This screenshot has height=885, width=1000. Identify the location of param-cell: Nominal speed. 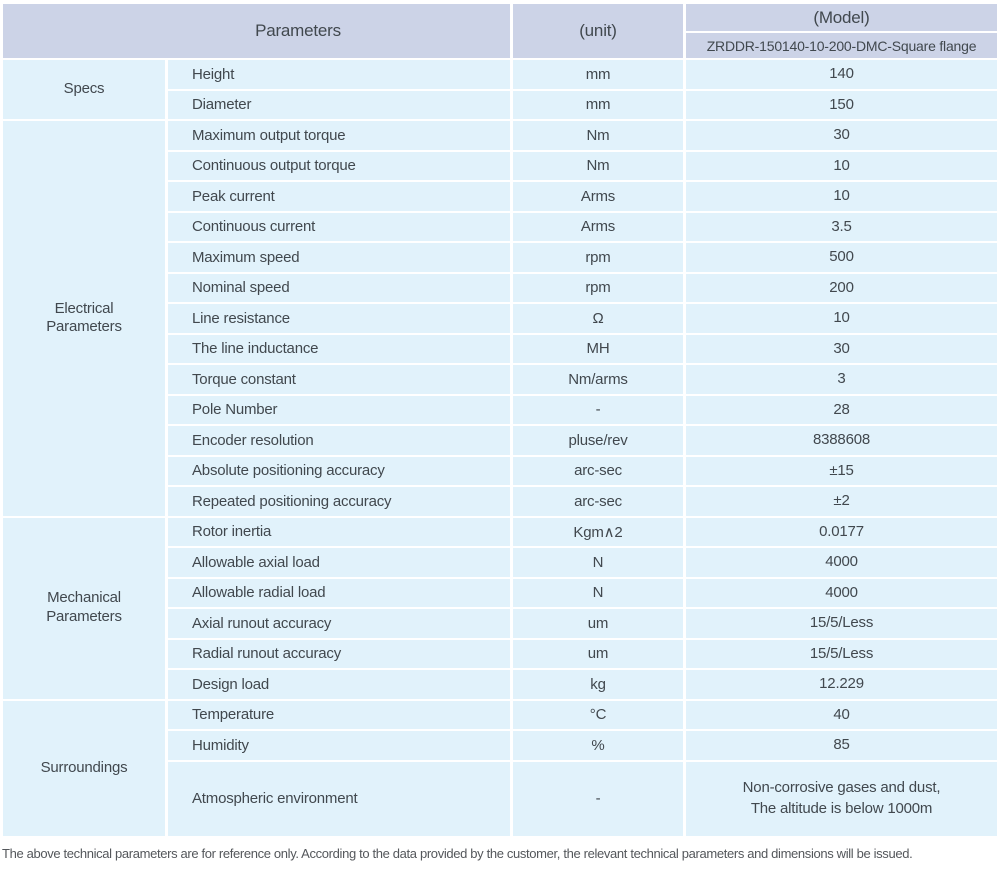
(339, 287).